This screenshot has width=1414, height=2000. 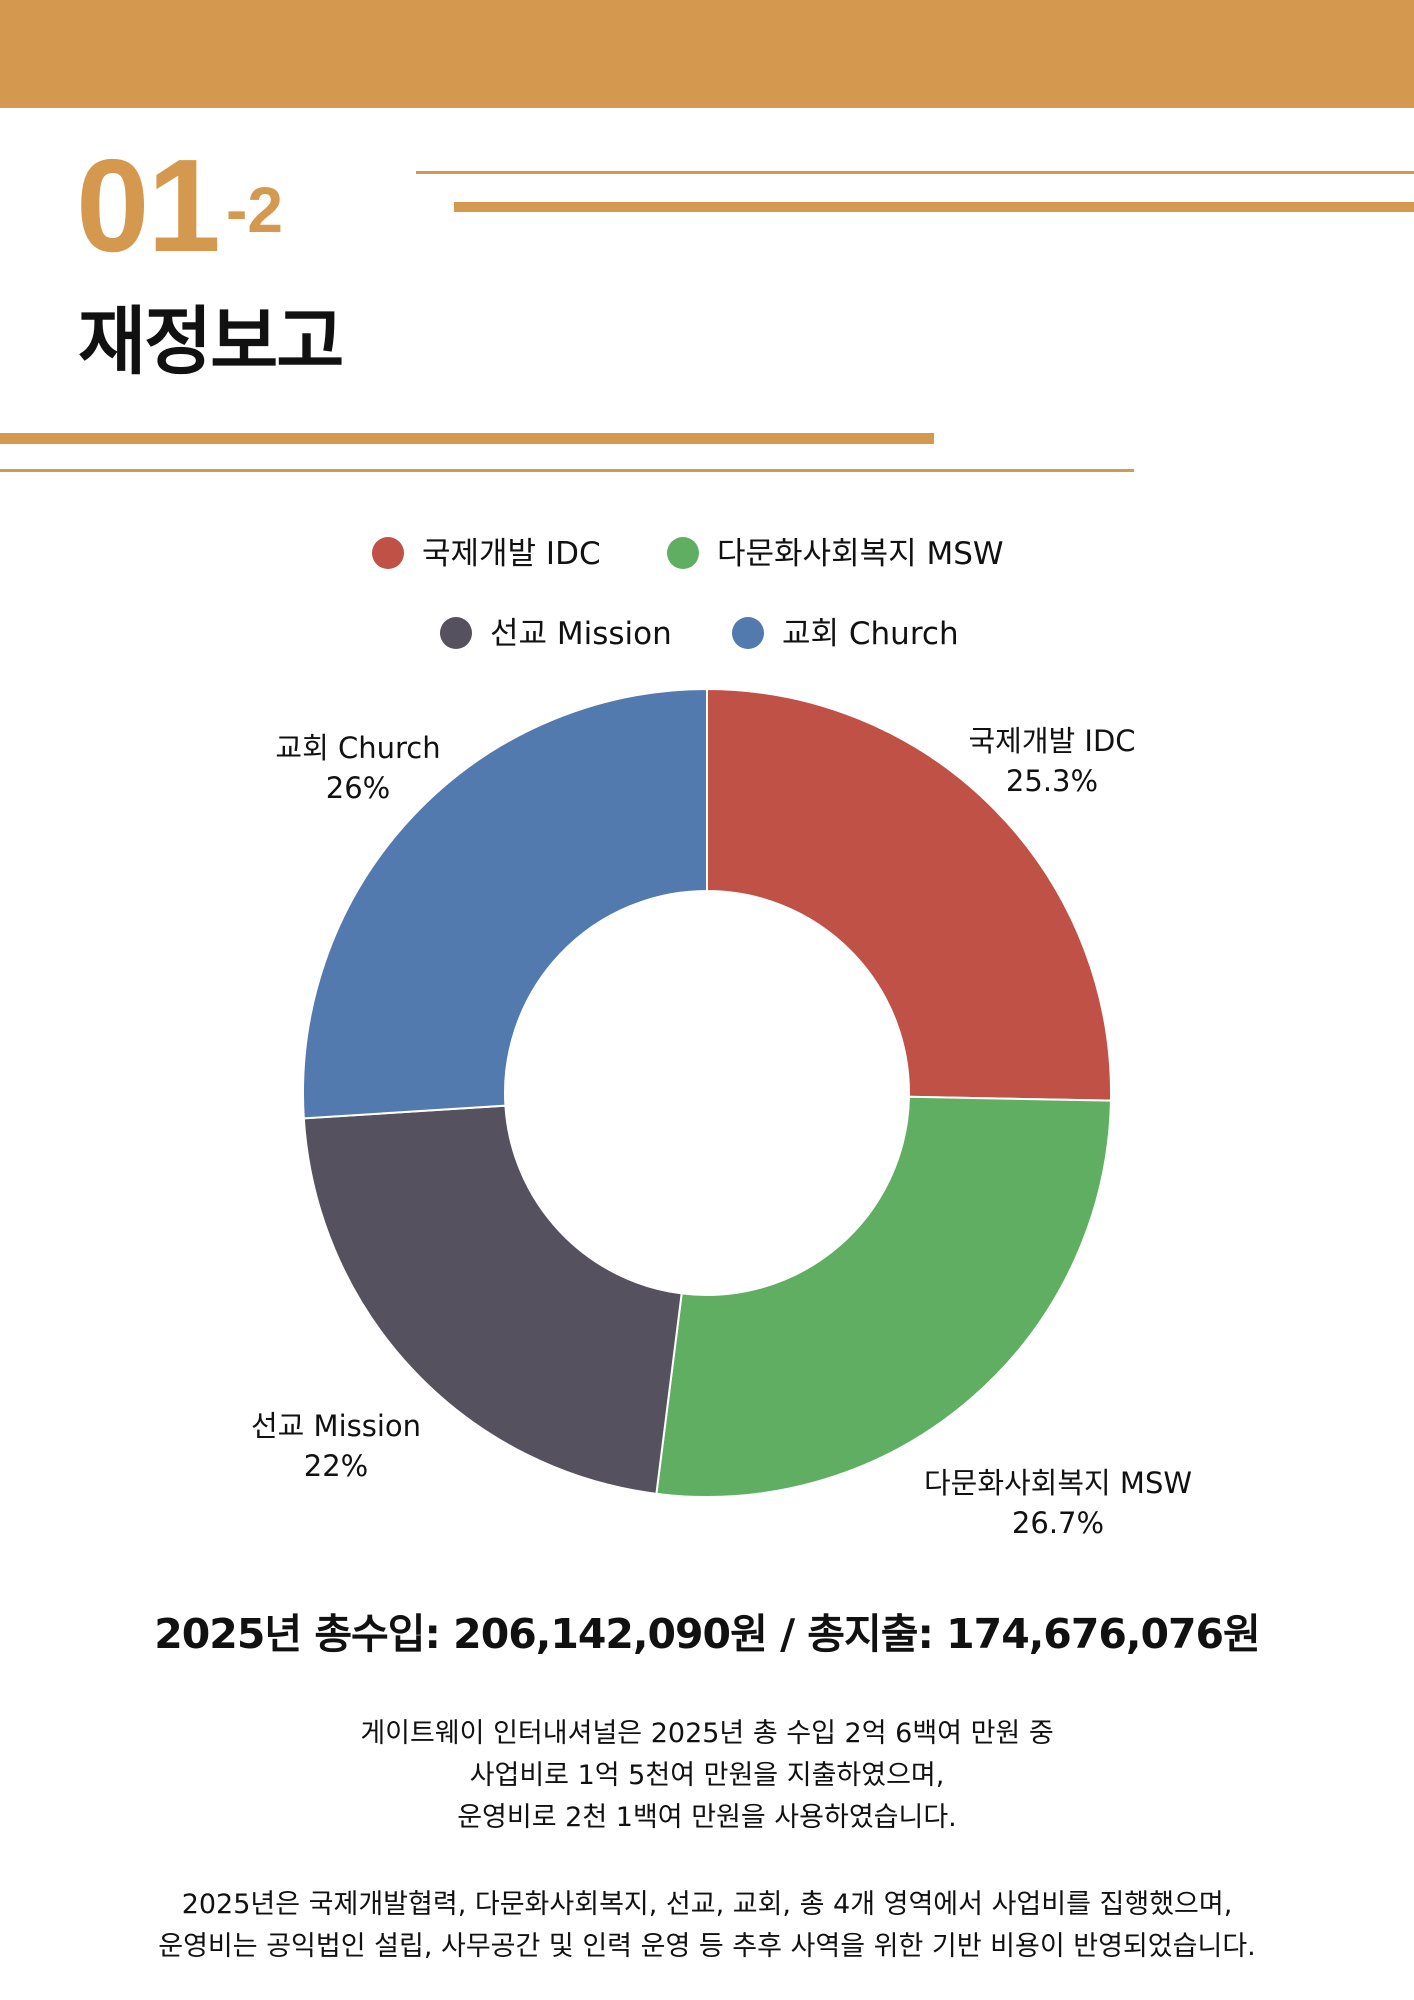 I want to click on decorative-line-top-thick, so click(x=934, y=207).